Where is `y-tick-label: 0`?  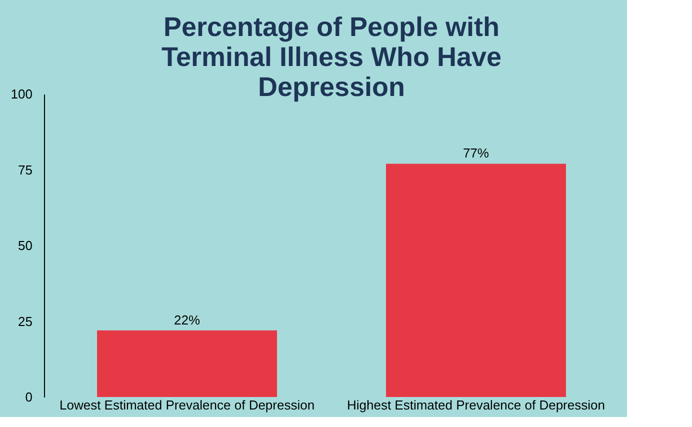 y-tick-label: 0 is located at coordinates (28, 397).